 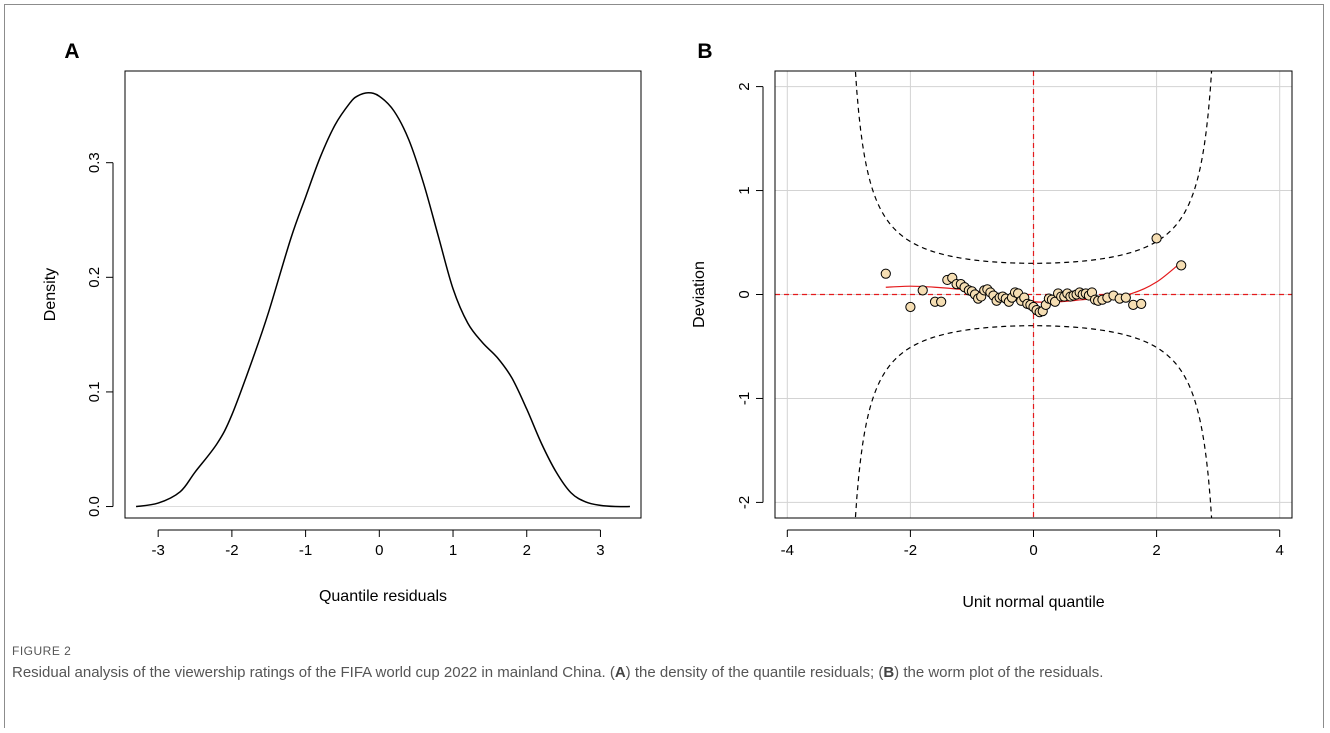 I want to click on x-axis-title: Quantile residuals, so click(x=383, y=596).